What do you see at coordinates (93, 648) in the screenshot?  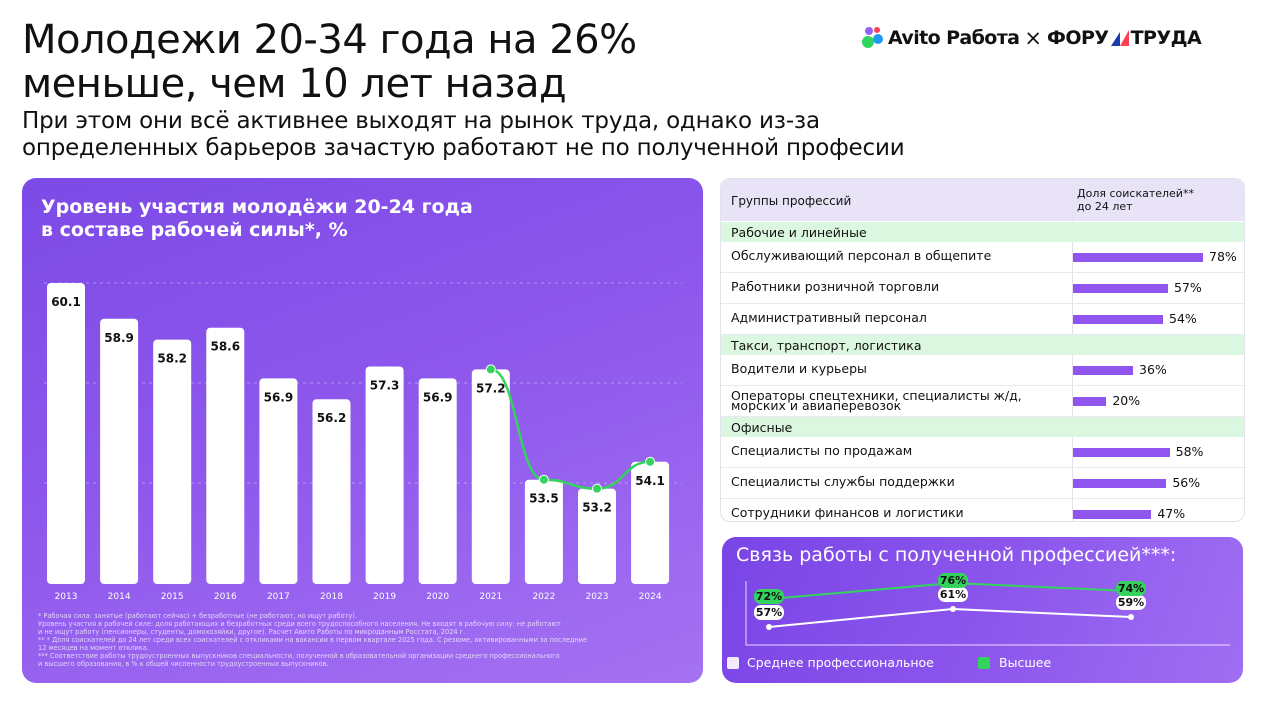 I see `footnote-line: 12 месяцев на момент отклика.` at bounding box center [93, 648].